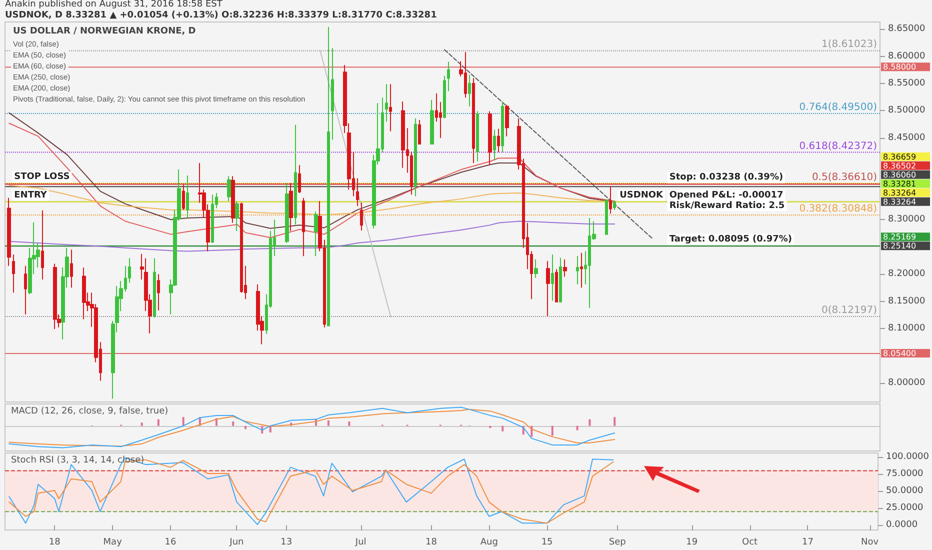  Describe the element at coordinates (236, 543) in the screenshot. I see `x-tick-label: Jun` at that location.